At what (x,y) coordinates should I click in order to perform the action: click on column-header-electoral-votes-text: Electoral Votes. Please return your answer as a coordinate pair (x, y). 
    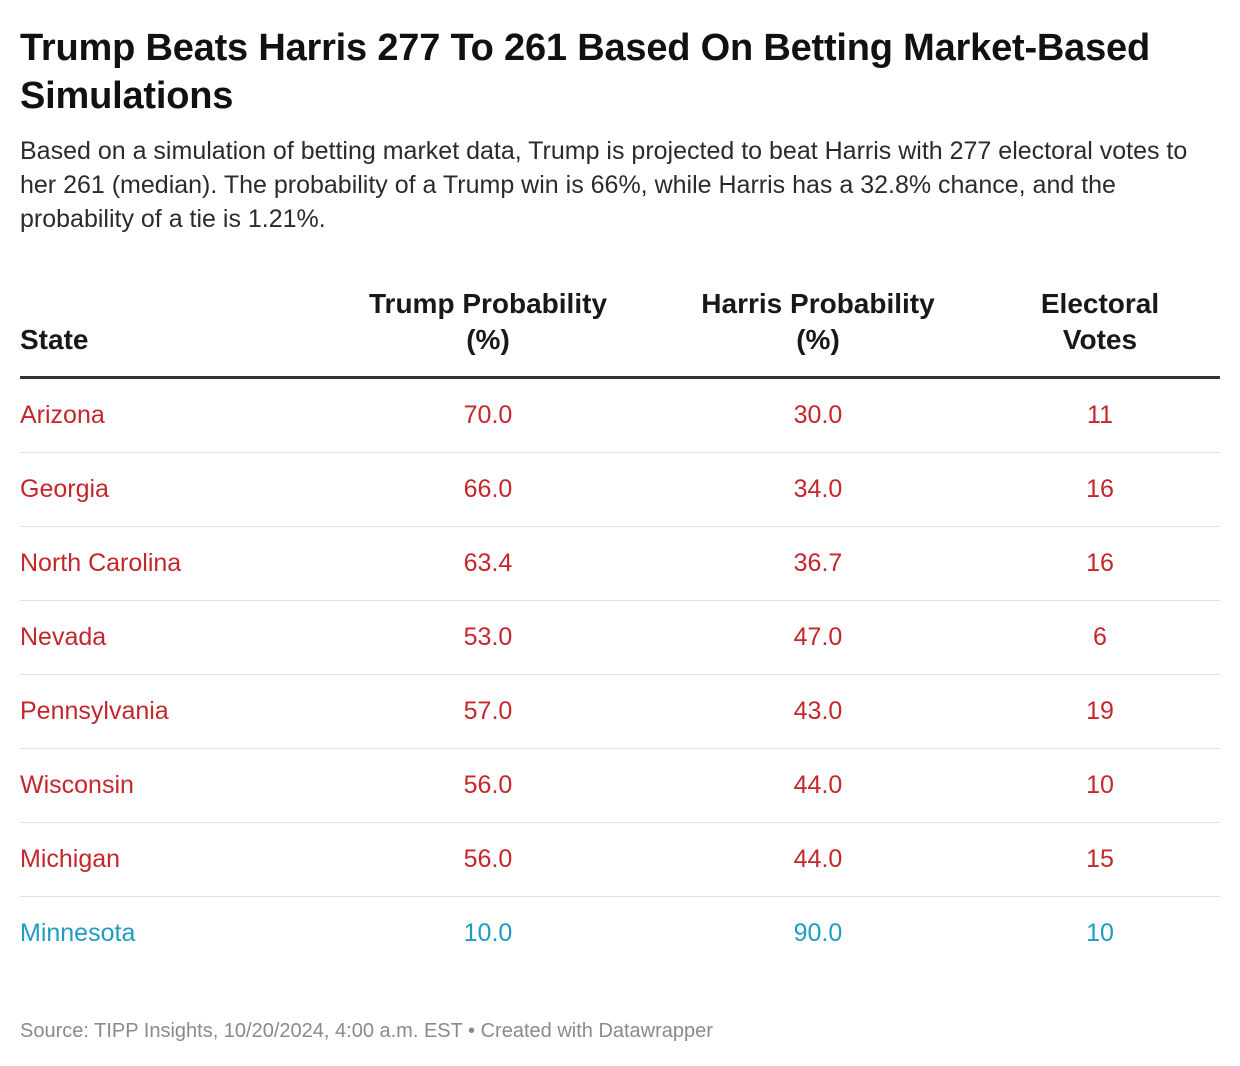
    Looking at the image, I should click on (1100, 321).